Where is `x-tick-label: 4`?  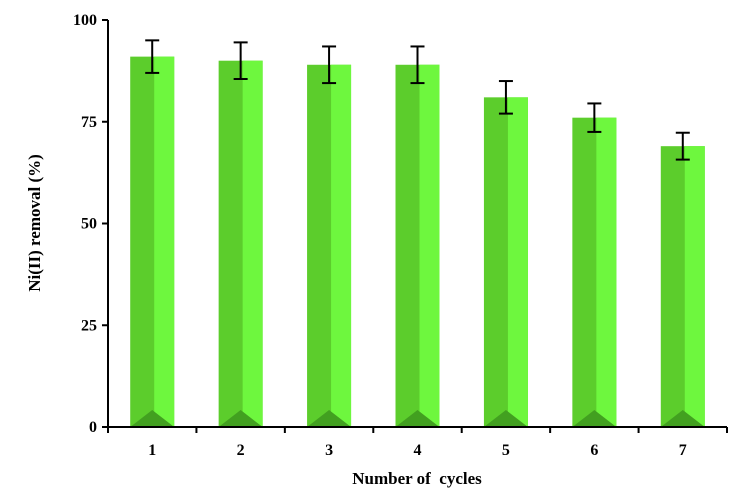 x-tick-label: 4 is located at coordinates (418, 450).